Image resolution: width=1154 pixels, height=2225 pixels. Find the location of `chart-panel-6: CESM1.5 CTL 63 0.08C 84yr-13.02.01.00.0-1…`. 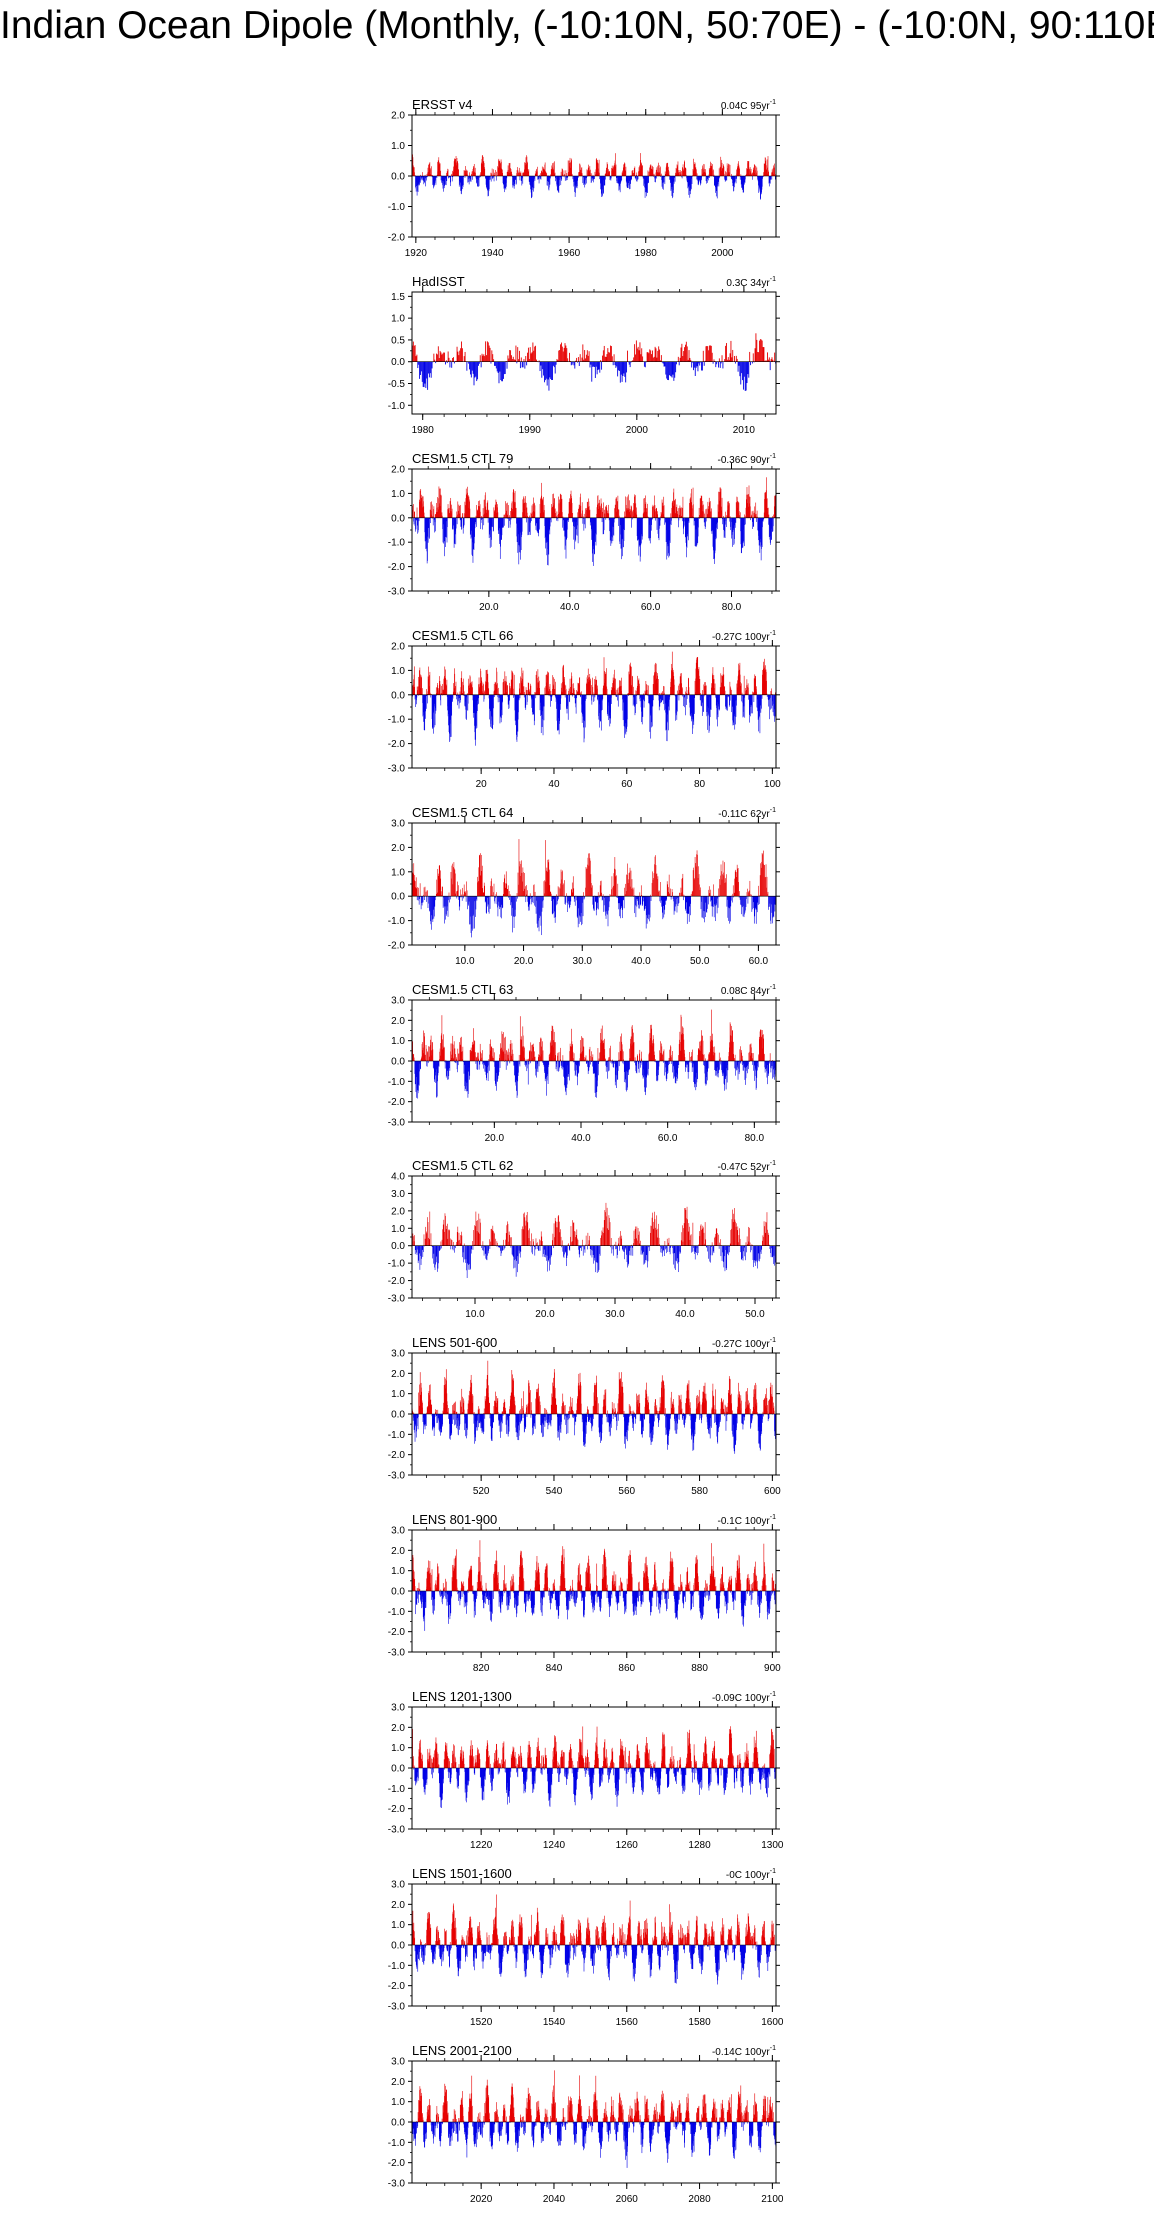

chart-panel-6: CESM1.5 CTL 63 0.08C 84yr-13.02.01.00.0-1… is located at coordinates (584, 1063).